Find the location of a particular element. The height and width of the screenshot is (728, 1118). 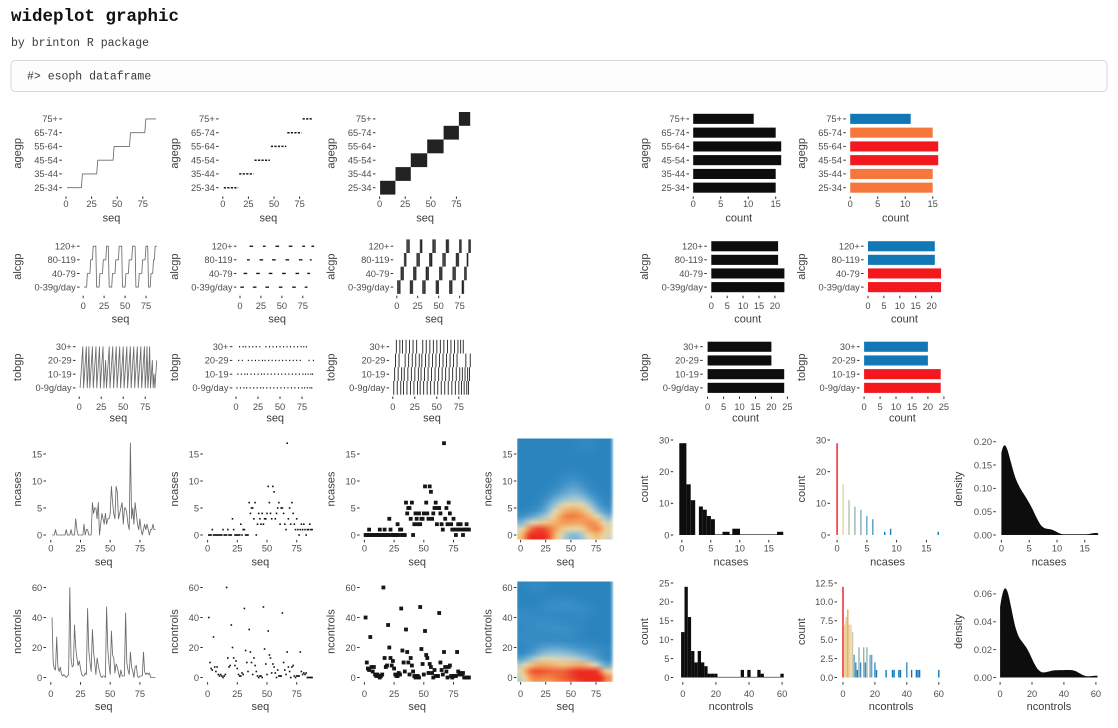

svg-text: density is located at coordinates (959, 488).